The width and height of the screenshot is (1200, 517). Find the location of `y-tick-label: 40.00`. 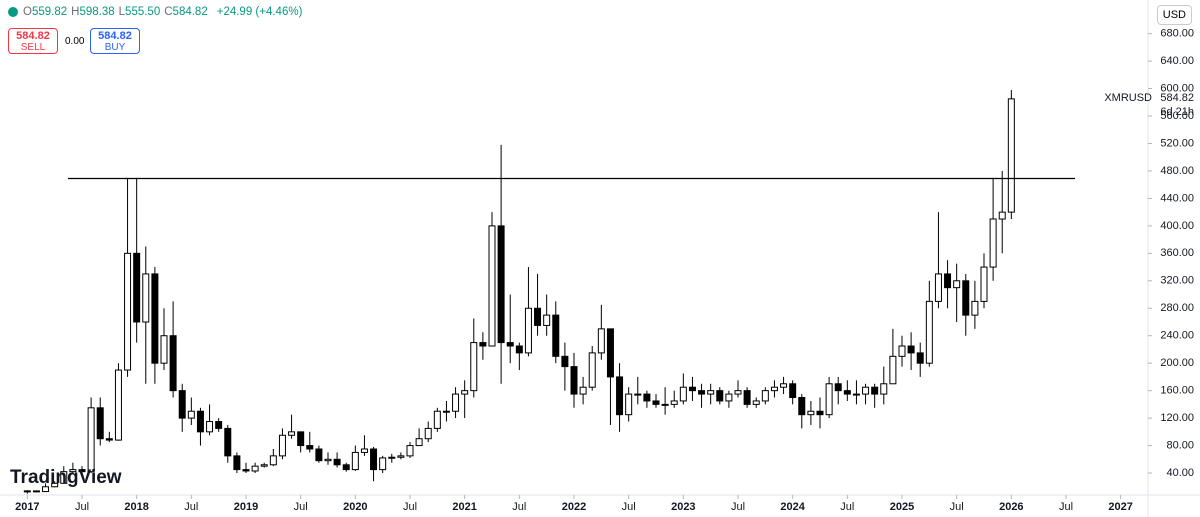

y-tick-label: 40.00 is located at coordinates (1180, 473).